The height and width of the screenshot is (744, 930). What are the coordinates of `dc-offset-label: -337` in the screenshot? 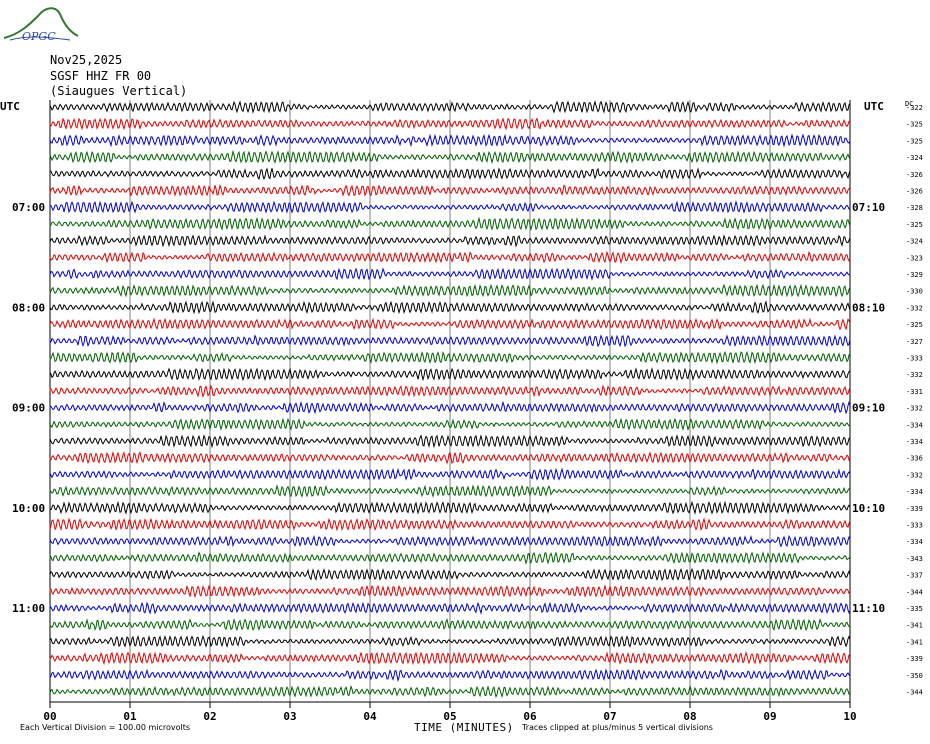 It's located at (914, 576).